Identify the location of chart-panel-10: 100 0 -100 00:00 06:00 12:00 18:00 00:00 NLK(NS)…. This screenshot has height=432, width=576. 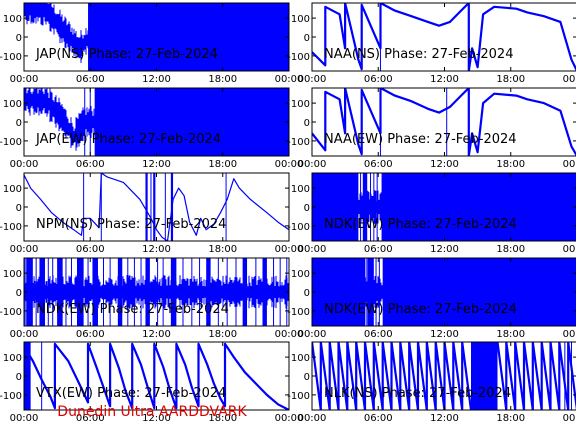
(431, 382).